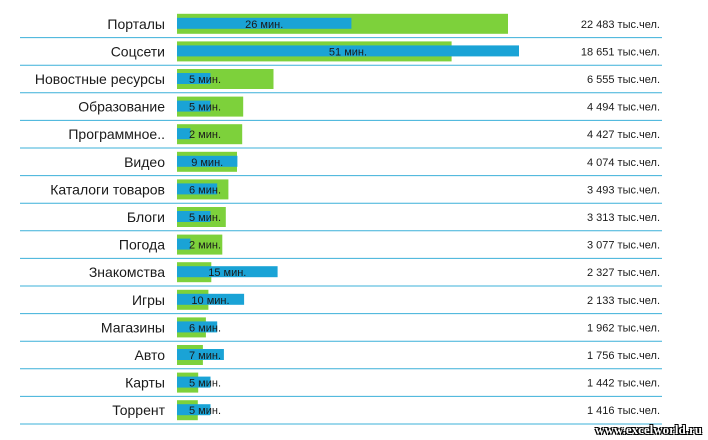 This screenshot has width=708, height=440. What do you see at coordinates (623, 411) in the screenshot?
I see `audience-value-label: 1 416 тыс.чел.` at bounding box center [623, 411].